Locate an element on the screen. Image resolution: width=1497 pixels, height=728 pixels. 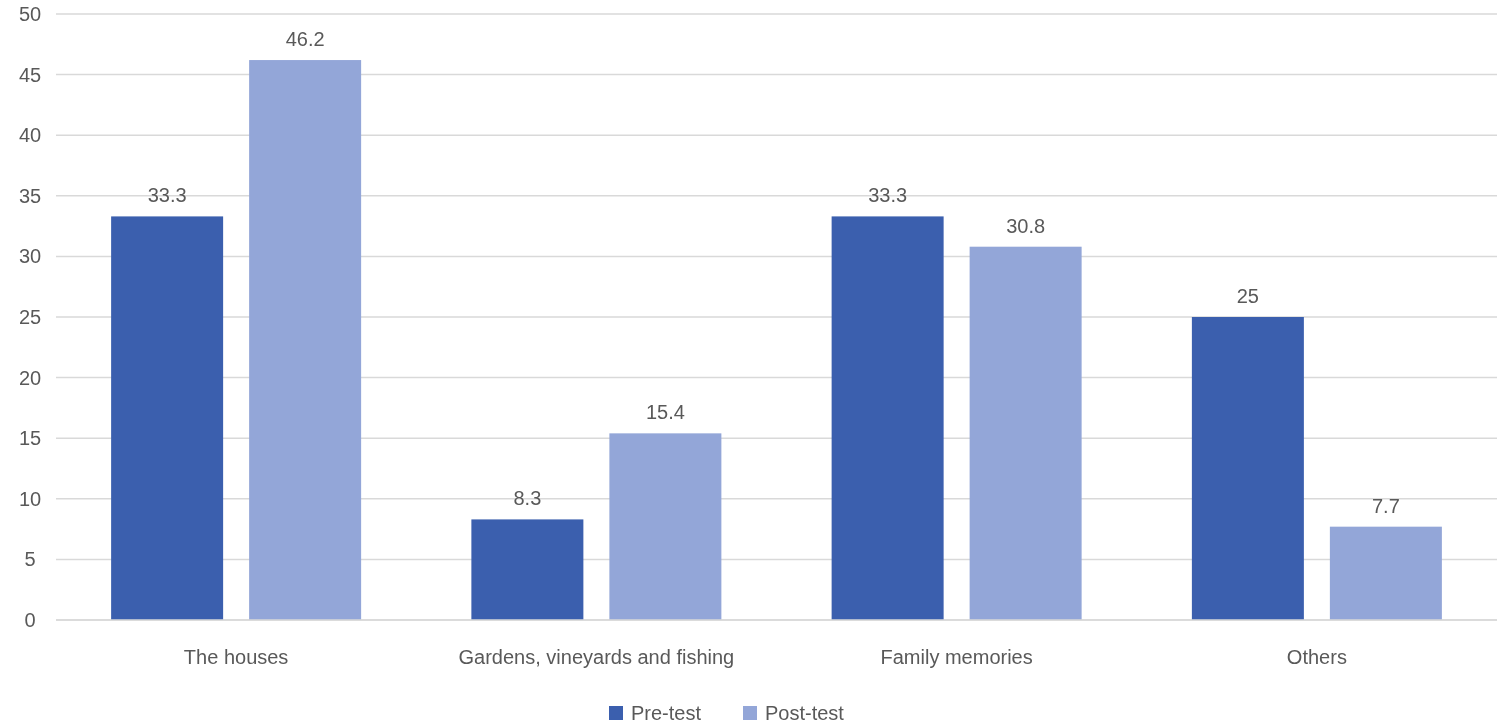
x-tick-label: Family memories is located at coordinates (956, 657).